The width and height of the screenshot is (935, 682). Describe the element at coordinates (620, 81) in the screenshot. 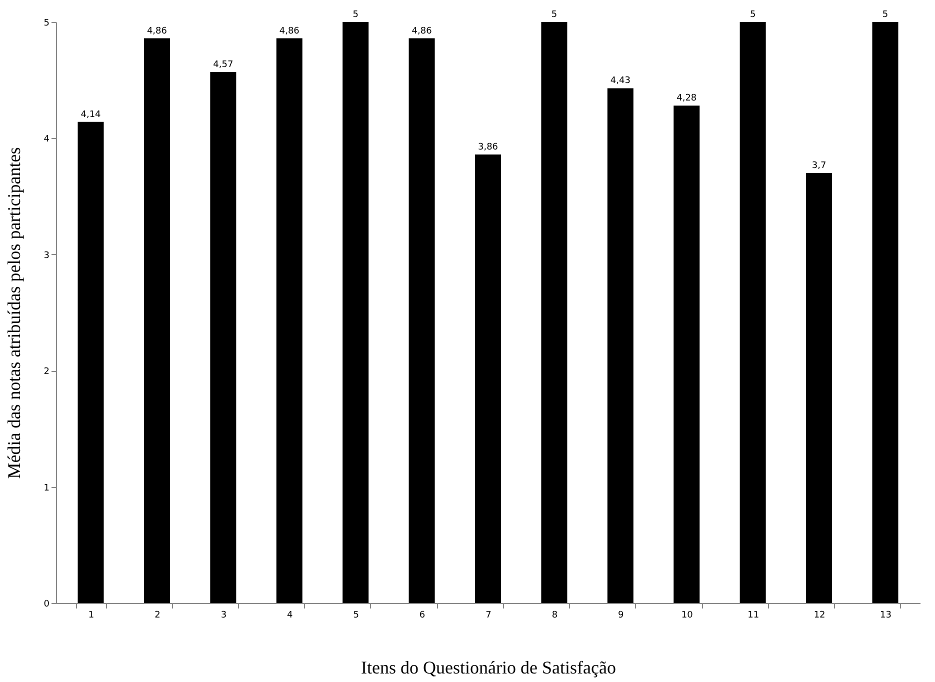

I see `data-label: 4,43` at that location.